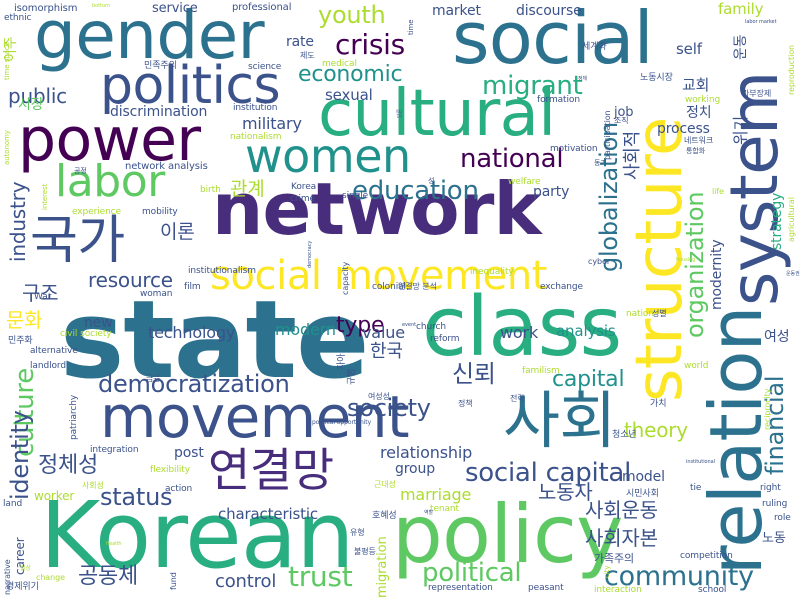 The height and width of the screenshot is (600, 800). I want to click on word: Korean, so click(197, 535).